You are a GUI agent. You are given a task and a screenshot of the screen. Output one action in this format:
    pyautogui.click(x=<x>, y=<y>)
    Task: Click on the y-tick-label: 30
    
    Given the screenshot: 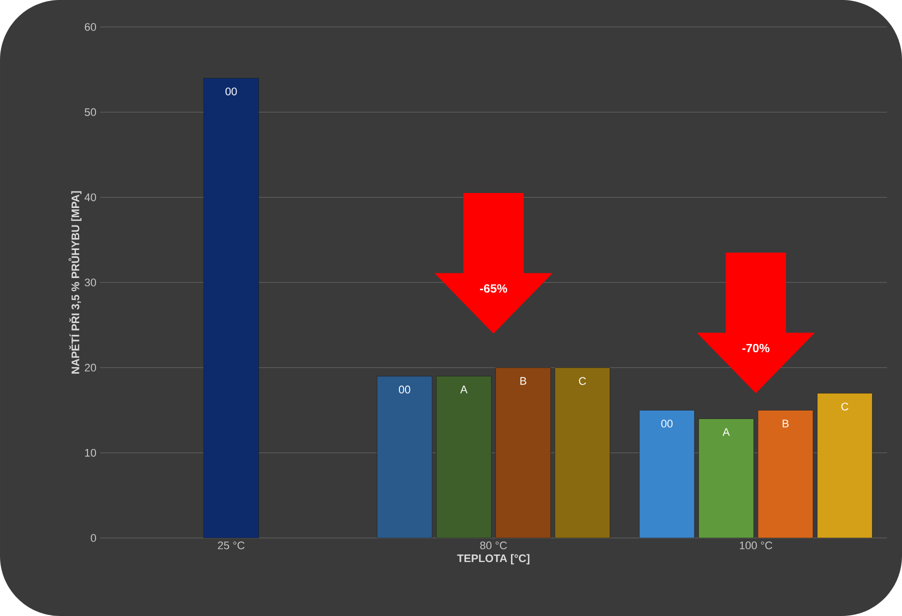 What is the action you would take?
    pyautogui.click(x=90, y=282)
    